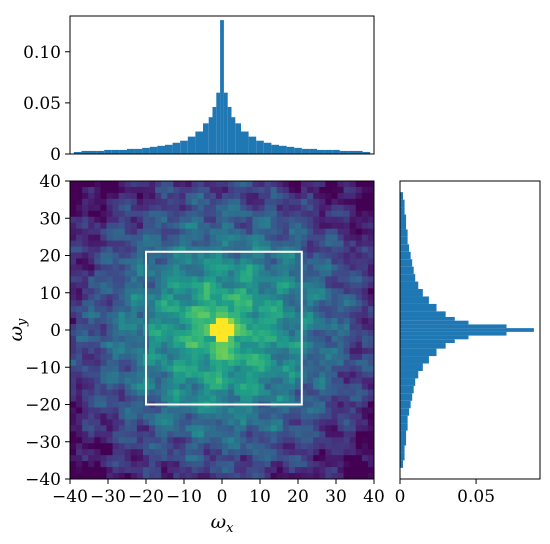 The image size is (550, 544). I want to click on y-tick-label: −20, so click(43, 406).